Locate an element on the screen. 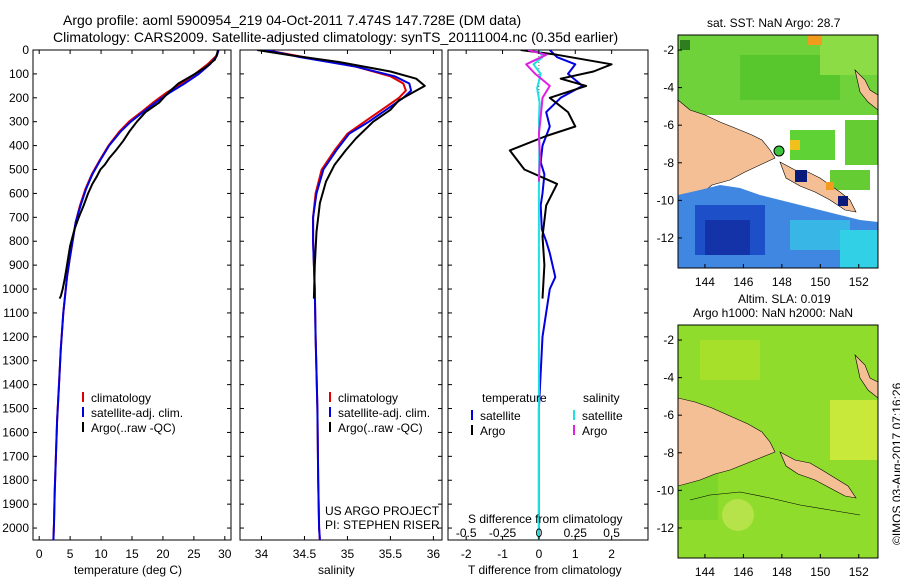  differences-line-satellite is located at coordinates (560, 295).